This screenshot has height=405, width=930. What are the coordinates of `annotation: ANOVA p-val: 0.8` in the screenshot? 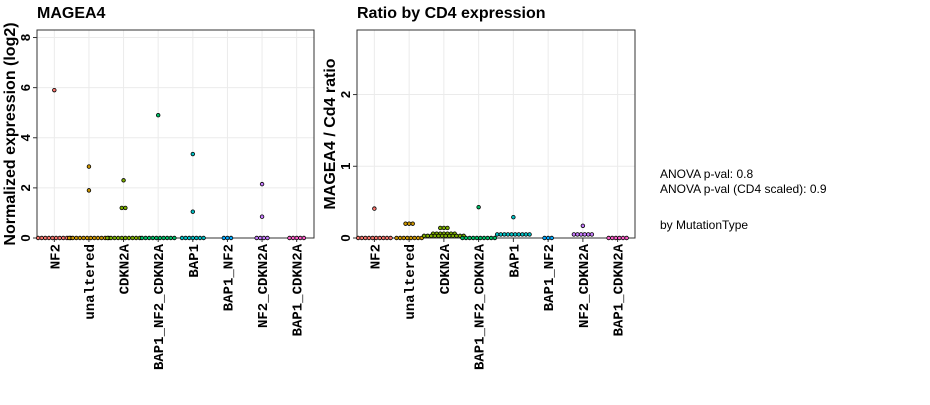 It's located at (706, 174).